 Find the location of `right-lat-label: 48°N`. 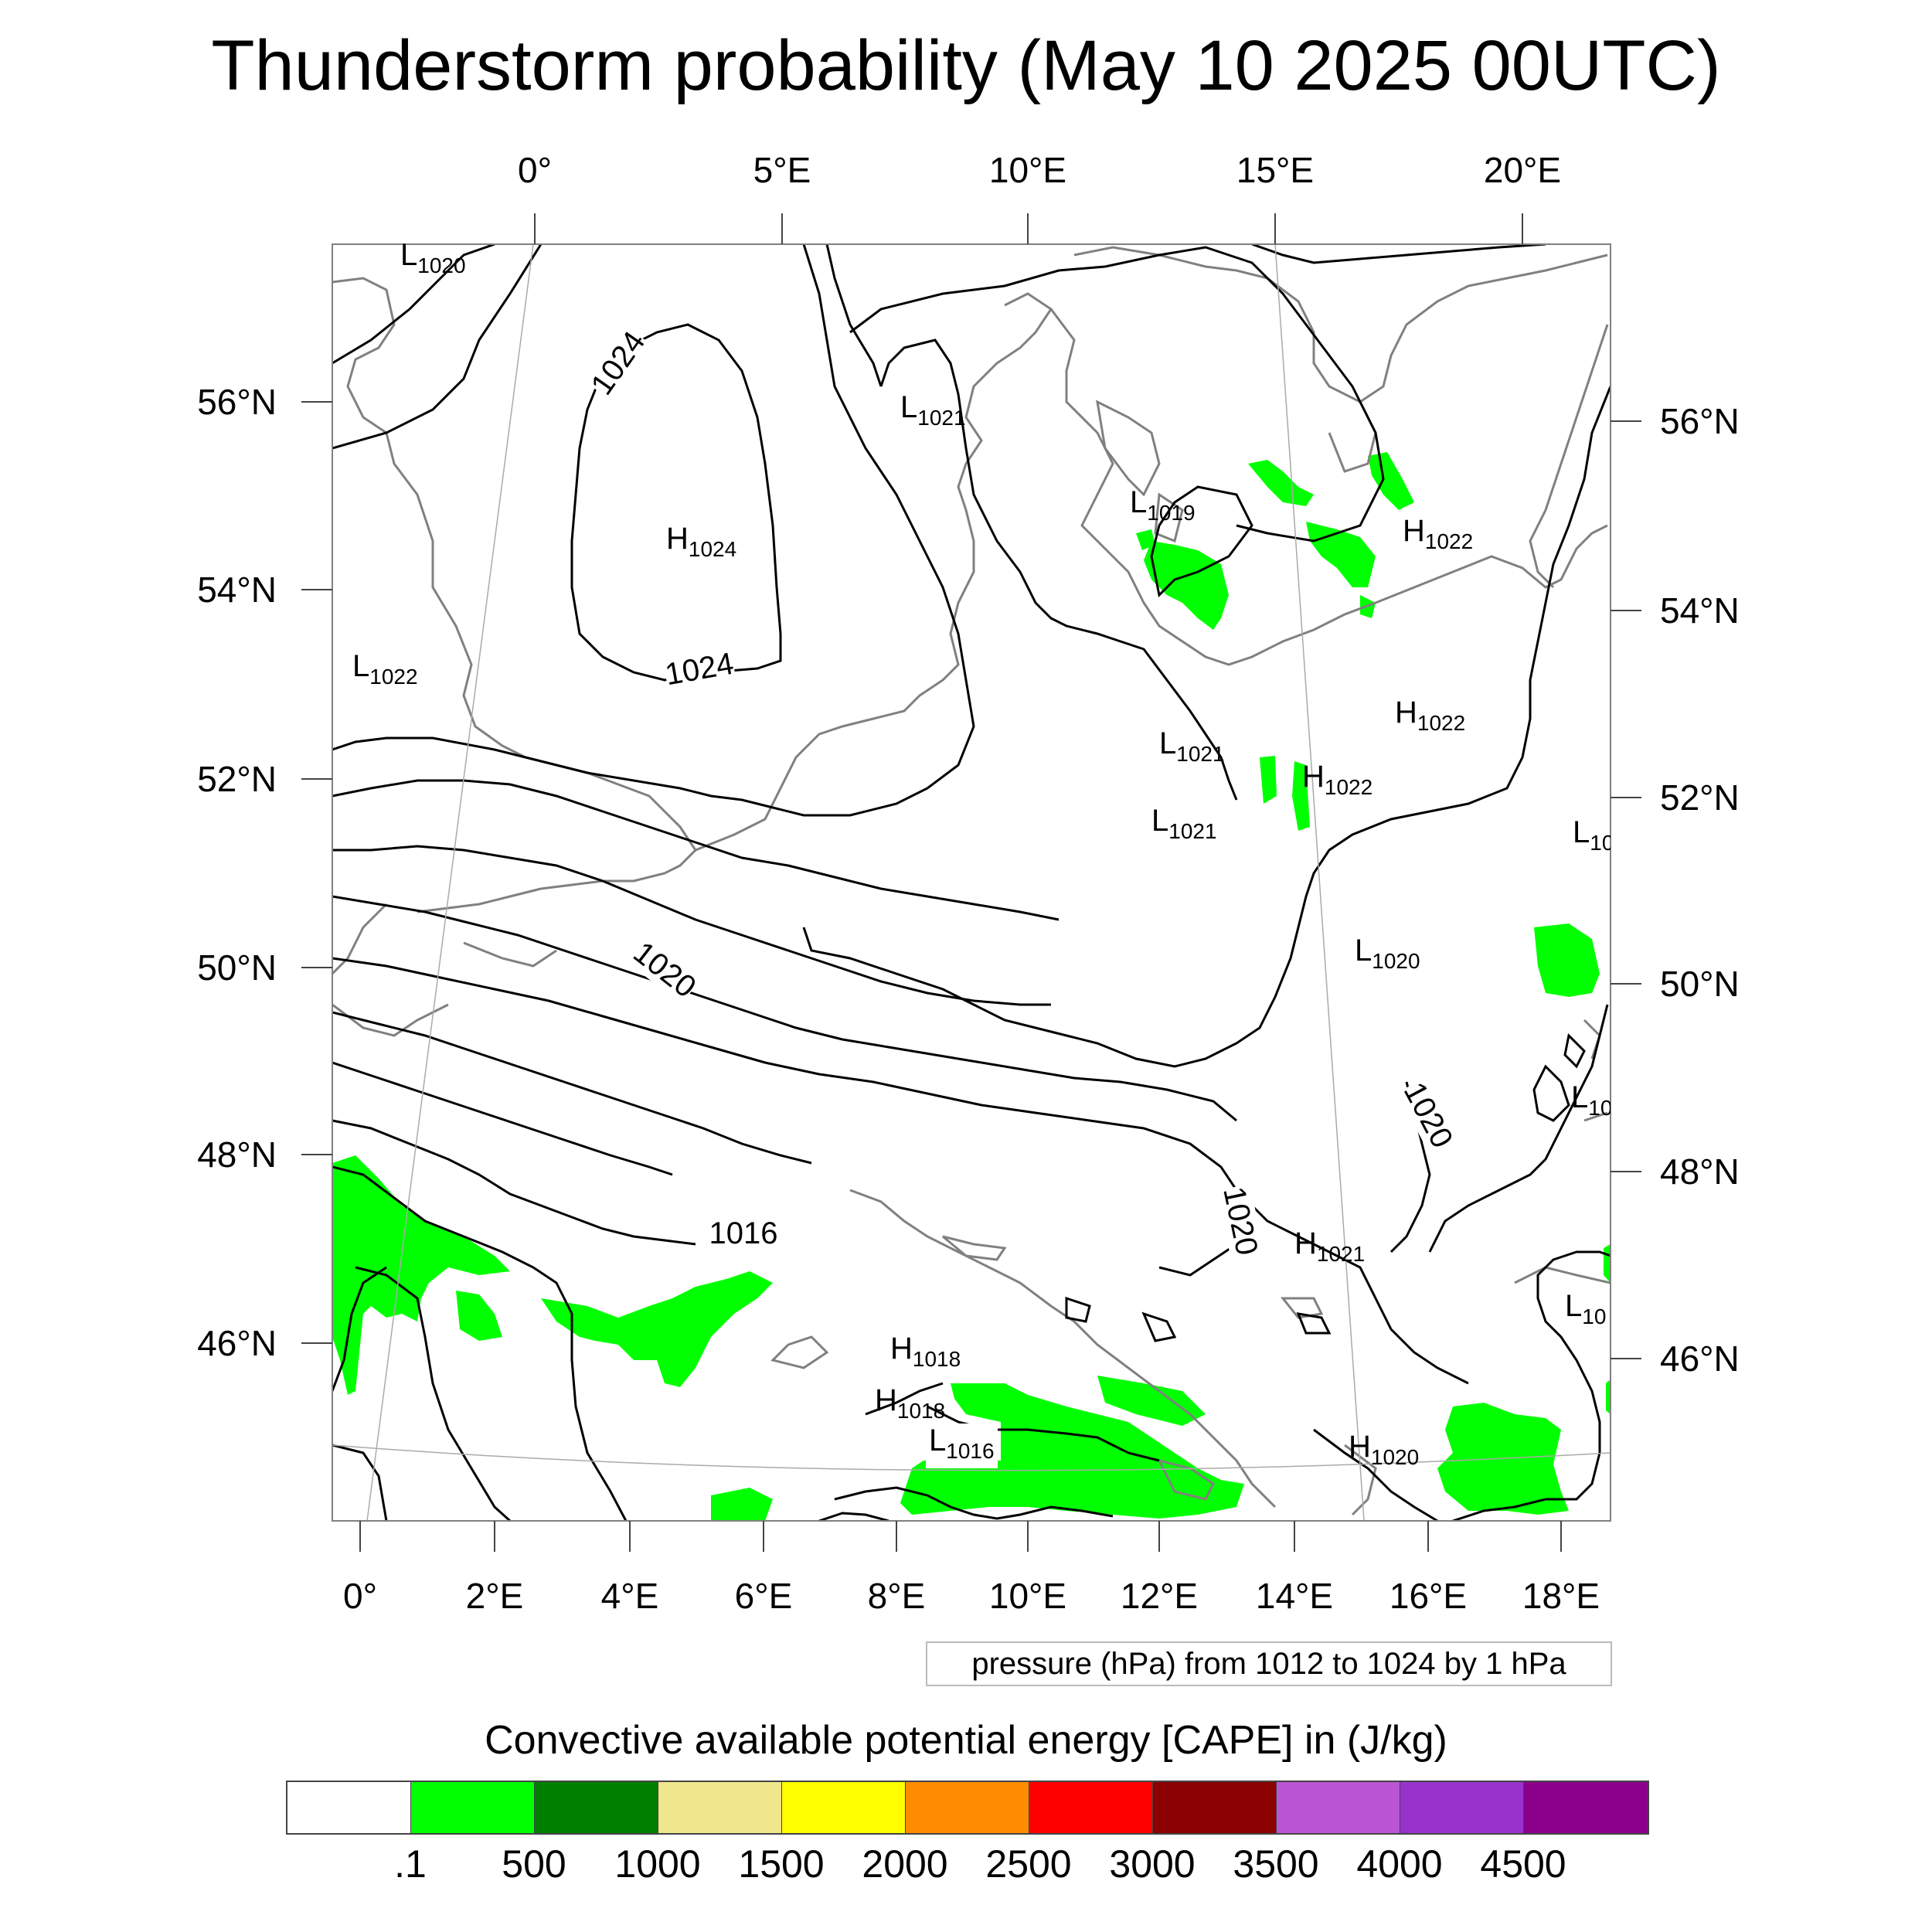

right-lat-label: 48°N is located at coordinates (1700, 1171).